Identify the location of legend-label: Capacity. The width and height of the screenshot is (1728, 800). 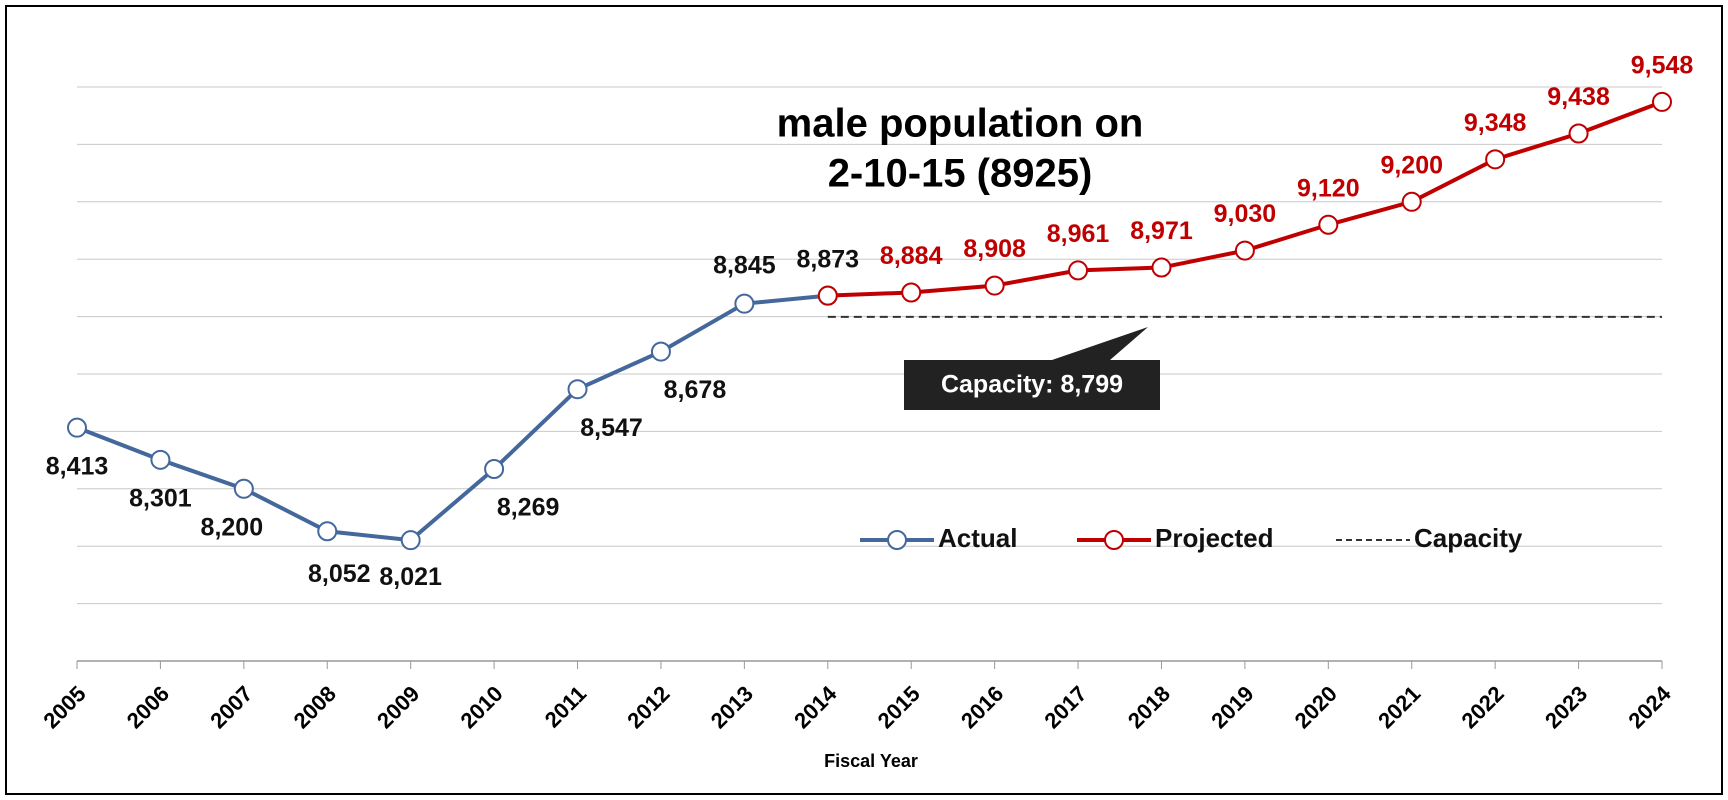
(1468, 538).